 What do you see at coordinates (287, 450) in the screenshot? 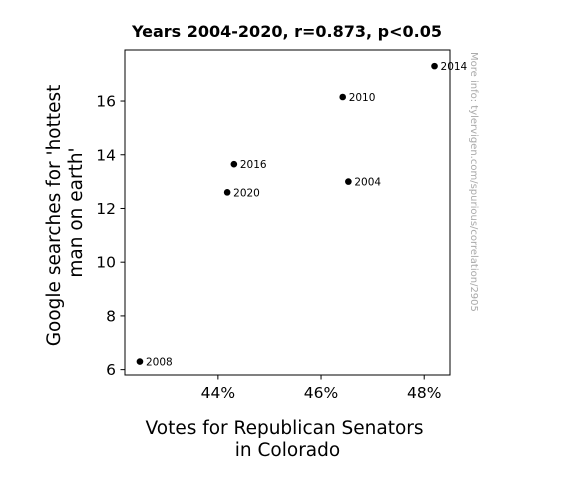
I see `x-axis-label-line-2: in Colorado` at bounding box center [287, 450].